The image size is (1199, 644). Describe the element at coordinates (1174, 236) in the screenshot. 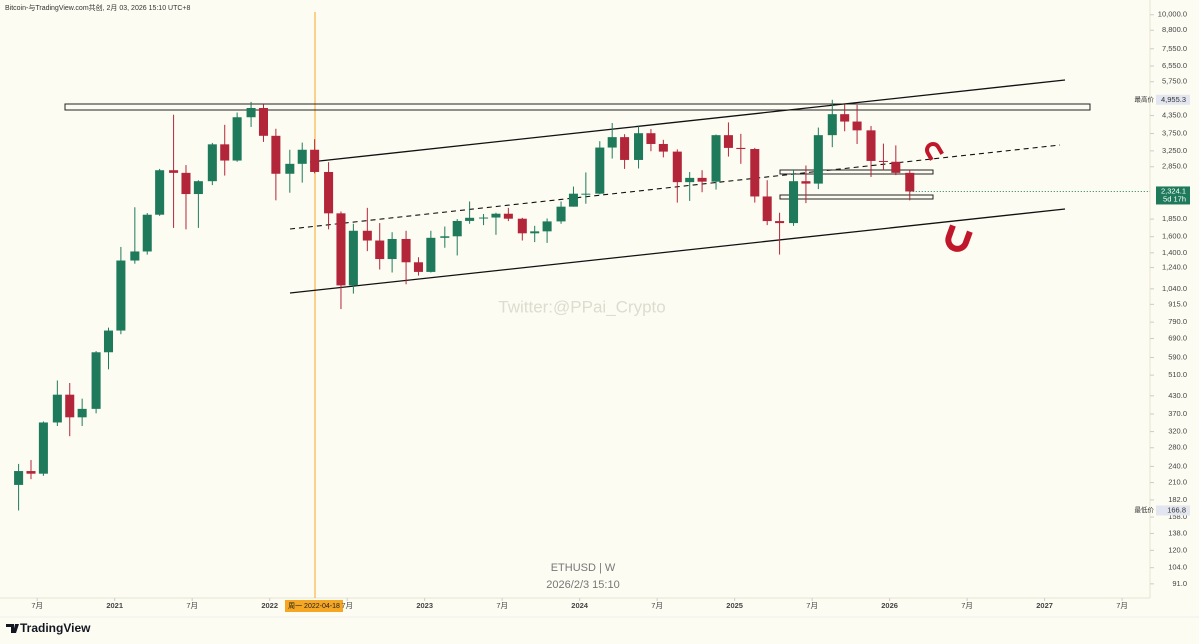

I see `y-tick-label: 1,600.0` at that location.